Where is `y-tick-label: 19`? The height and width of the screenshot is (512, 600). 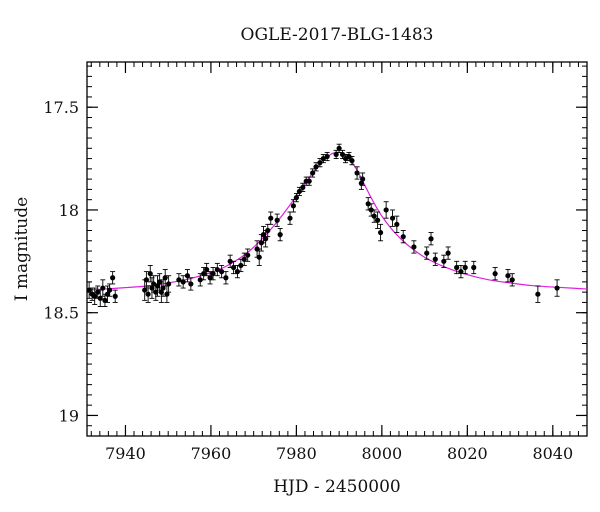
y-tick-label: 19 is located at coordinates (69, 415).